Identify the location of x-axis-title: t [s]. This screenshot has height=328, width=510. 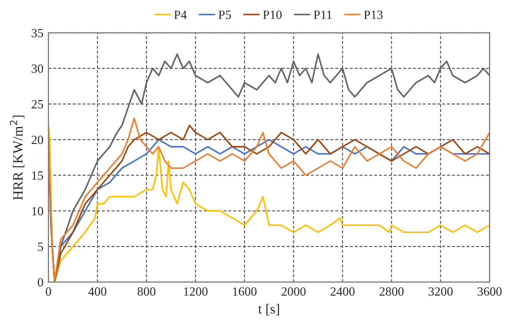
(268, 310).